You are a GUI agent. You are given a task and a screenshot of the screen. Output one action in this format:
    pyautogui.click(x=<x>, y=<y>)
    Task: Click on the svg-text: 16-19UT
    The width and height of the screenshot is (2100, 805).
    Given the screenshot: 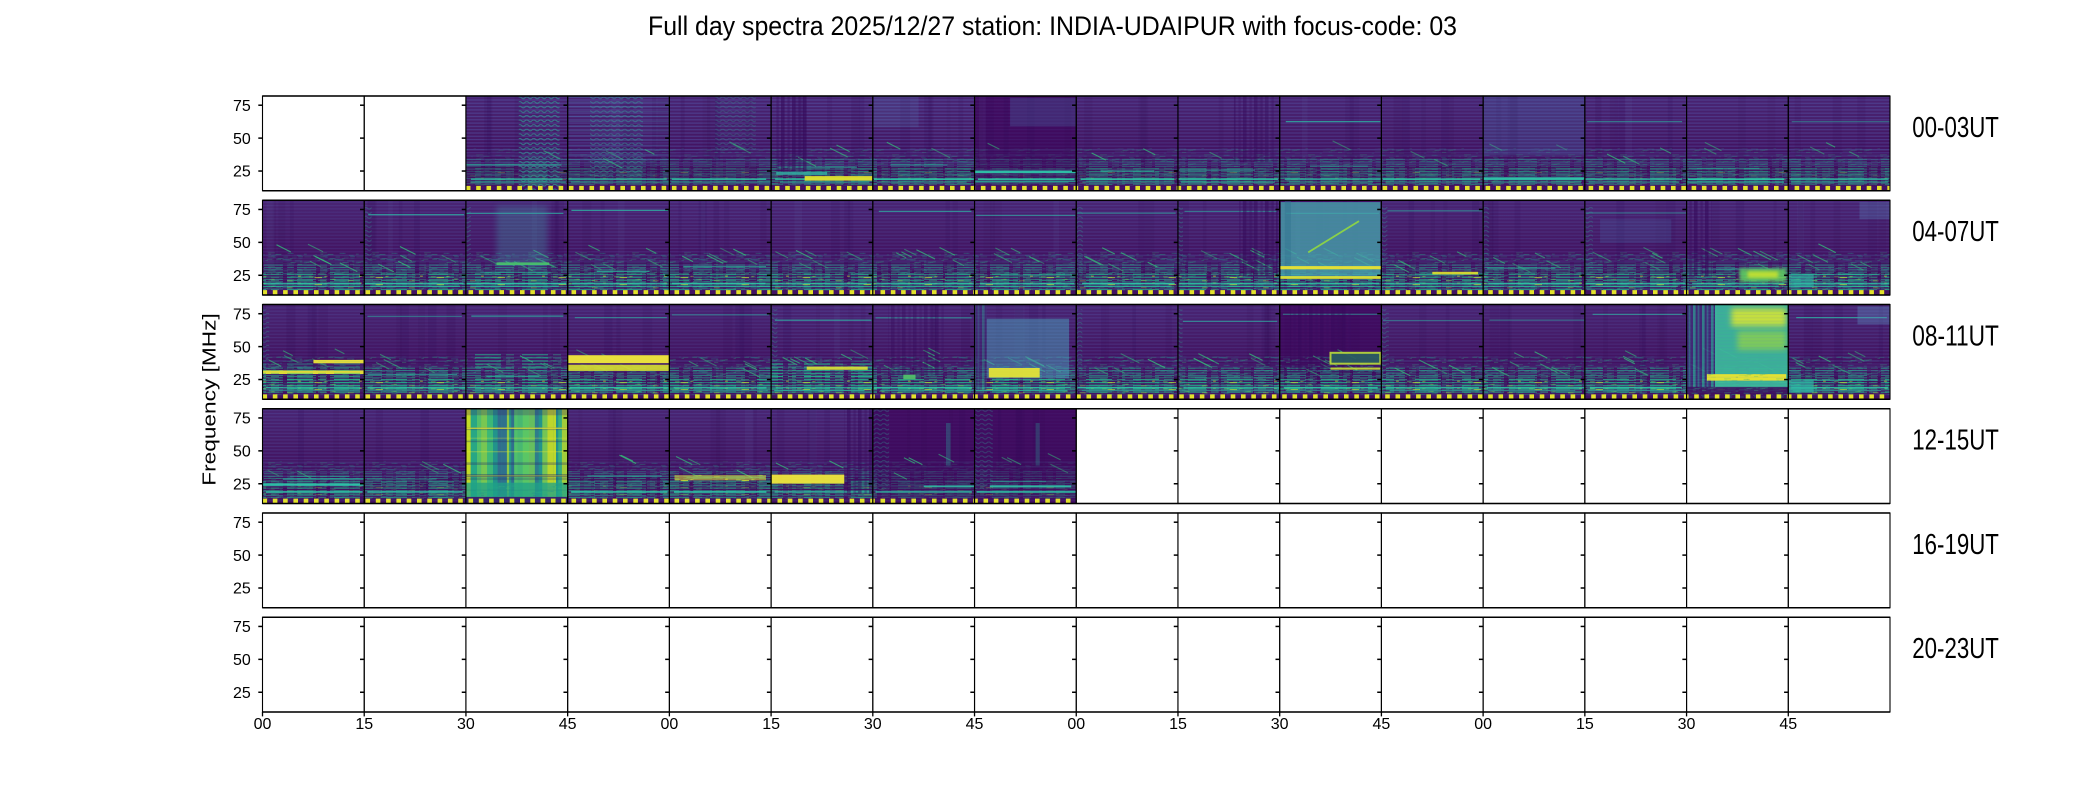 What is the action you would take?
    pyautogui.click(x=1955, y=545)
    